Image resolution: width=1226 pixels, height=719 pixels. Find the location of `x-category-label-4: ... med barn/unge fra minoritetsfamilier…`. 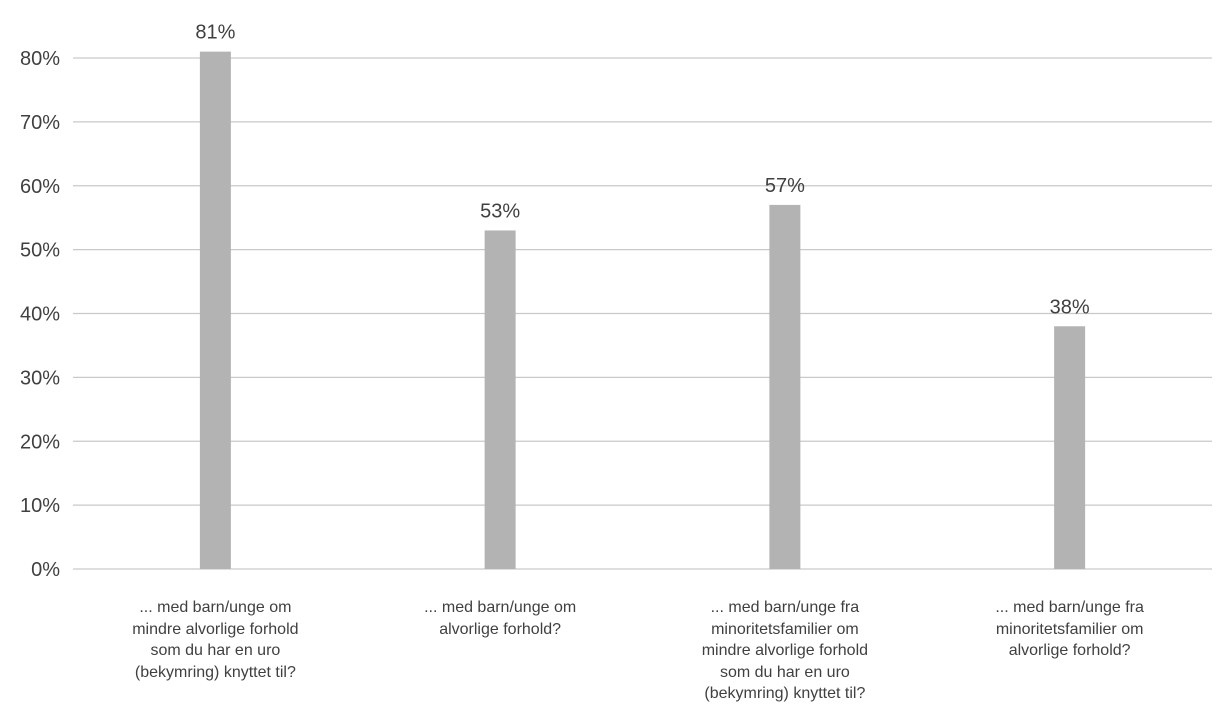

x-category-label-4: ... med barn/unge fra minoritetsfamilier… is located at coordinates (1069, 629).